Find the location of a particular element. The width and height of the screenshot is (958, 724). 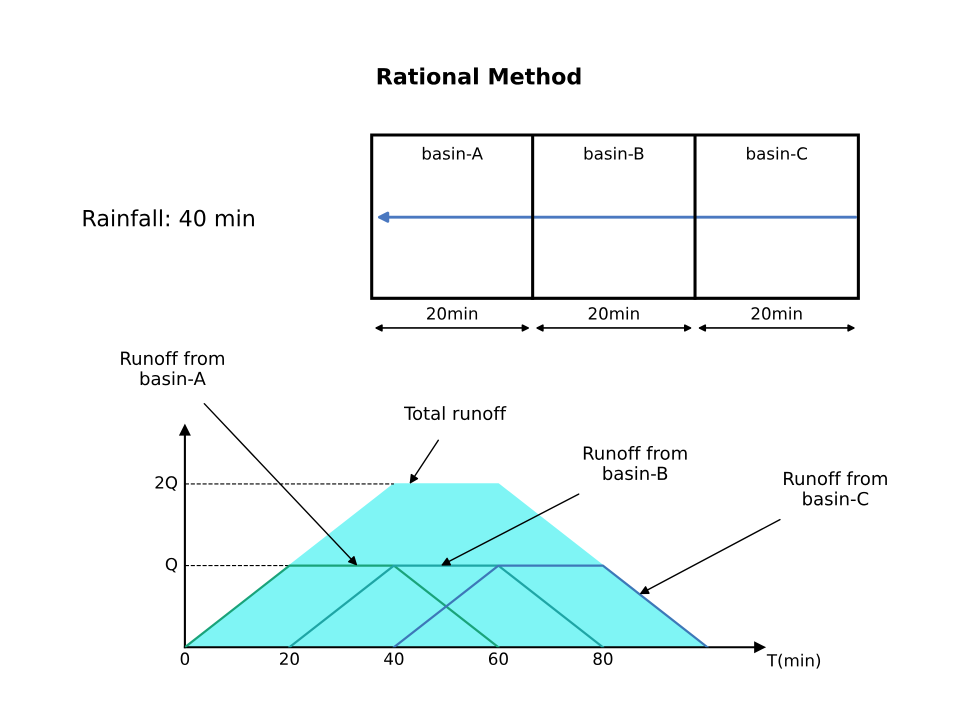

x-tick-label: 0 is located at coordinates (185, 659).